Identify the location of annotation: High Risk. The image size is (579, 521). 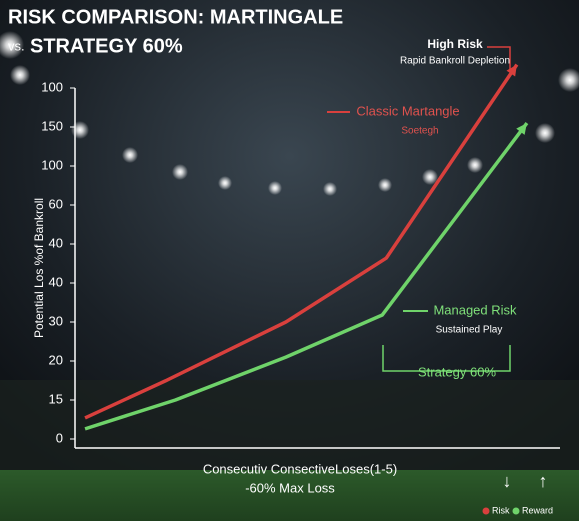
(455, 44).